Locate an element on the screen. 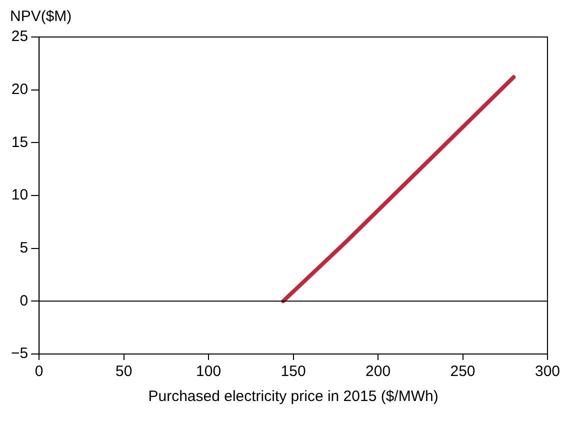 This screenshot has width=571, height=430. x-tick-label: 200 is located at coordinates (378, 371).